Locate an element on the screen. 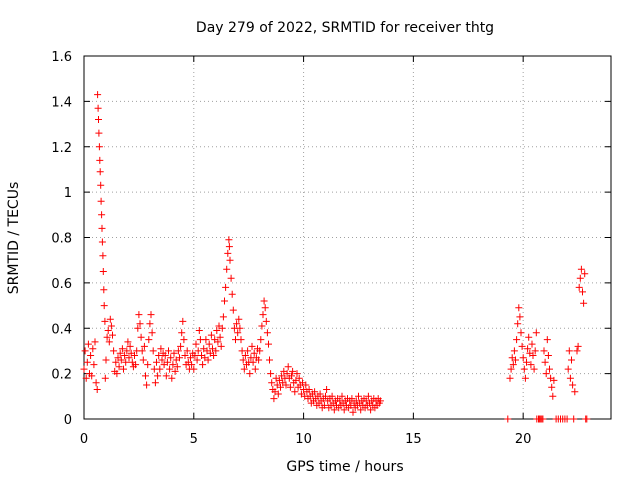  y-tick-label: 1.4 is located at coordinates (61, 102).